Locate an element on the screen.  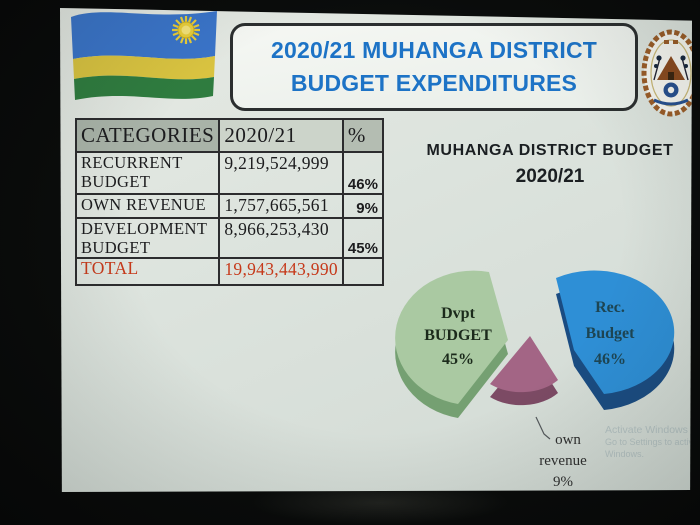
table-row: OWN REVENUE 1,757,665,561 9% is located at coordinates (229, 206).